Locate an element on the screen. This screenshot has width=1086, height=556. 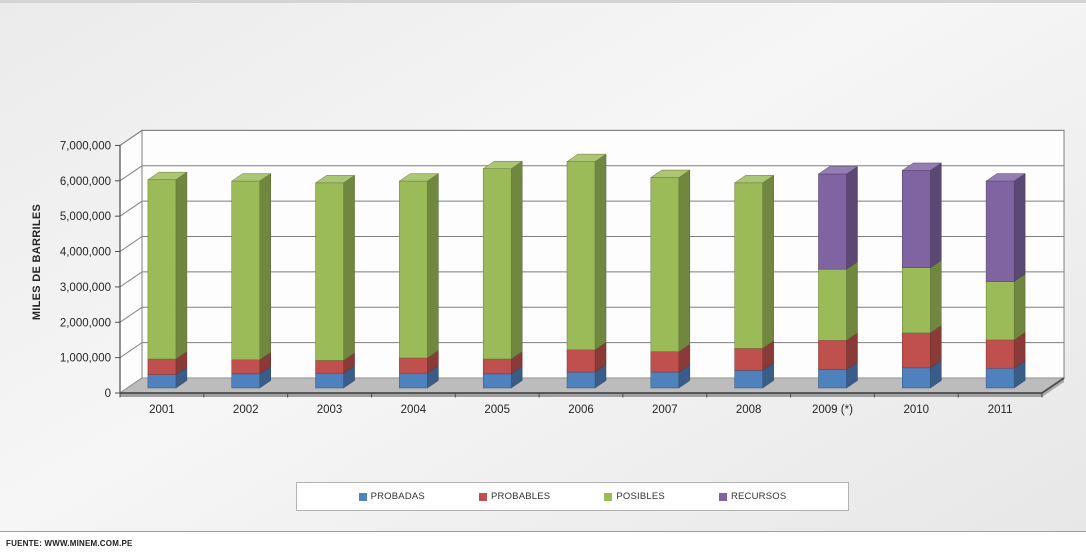
bar-side-2007-POSIBLES is located at coordinates (684, 261).